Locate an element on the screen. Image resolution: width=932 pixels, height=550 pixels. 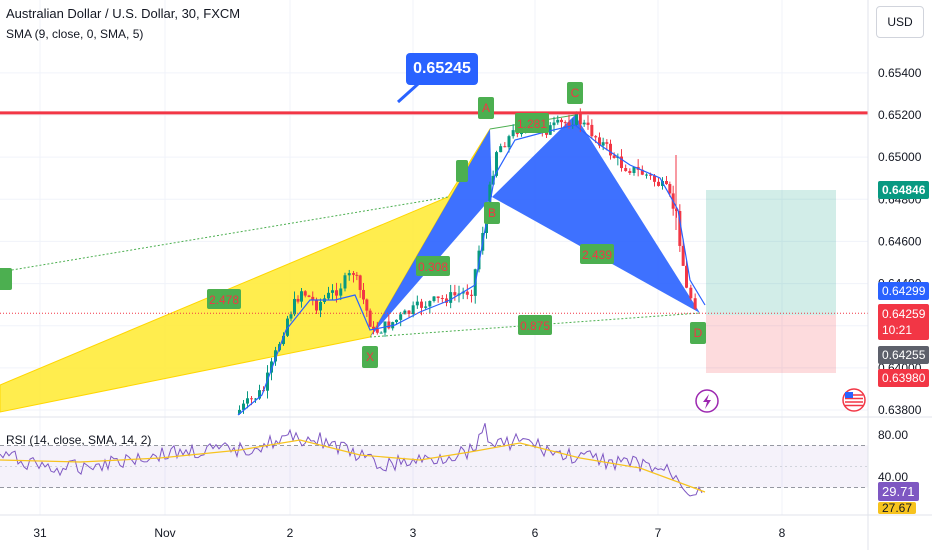
ratio-label: 0.875 is located at coordinates (535, 326).